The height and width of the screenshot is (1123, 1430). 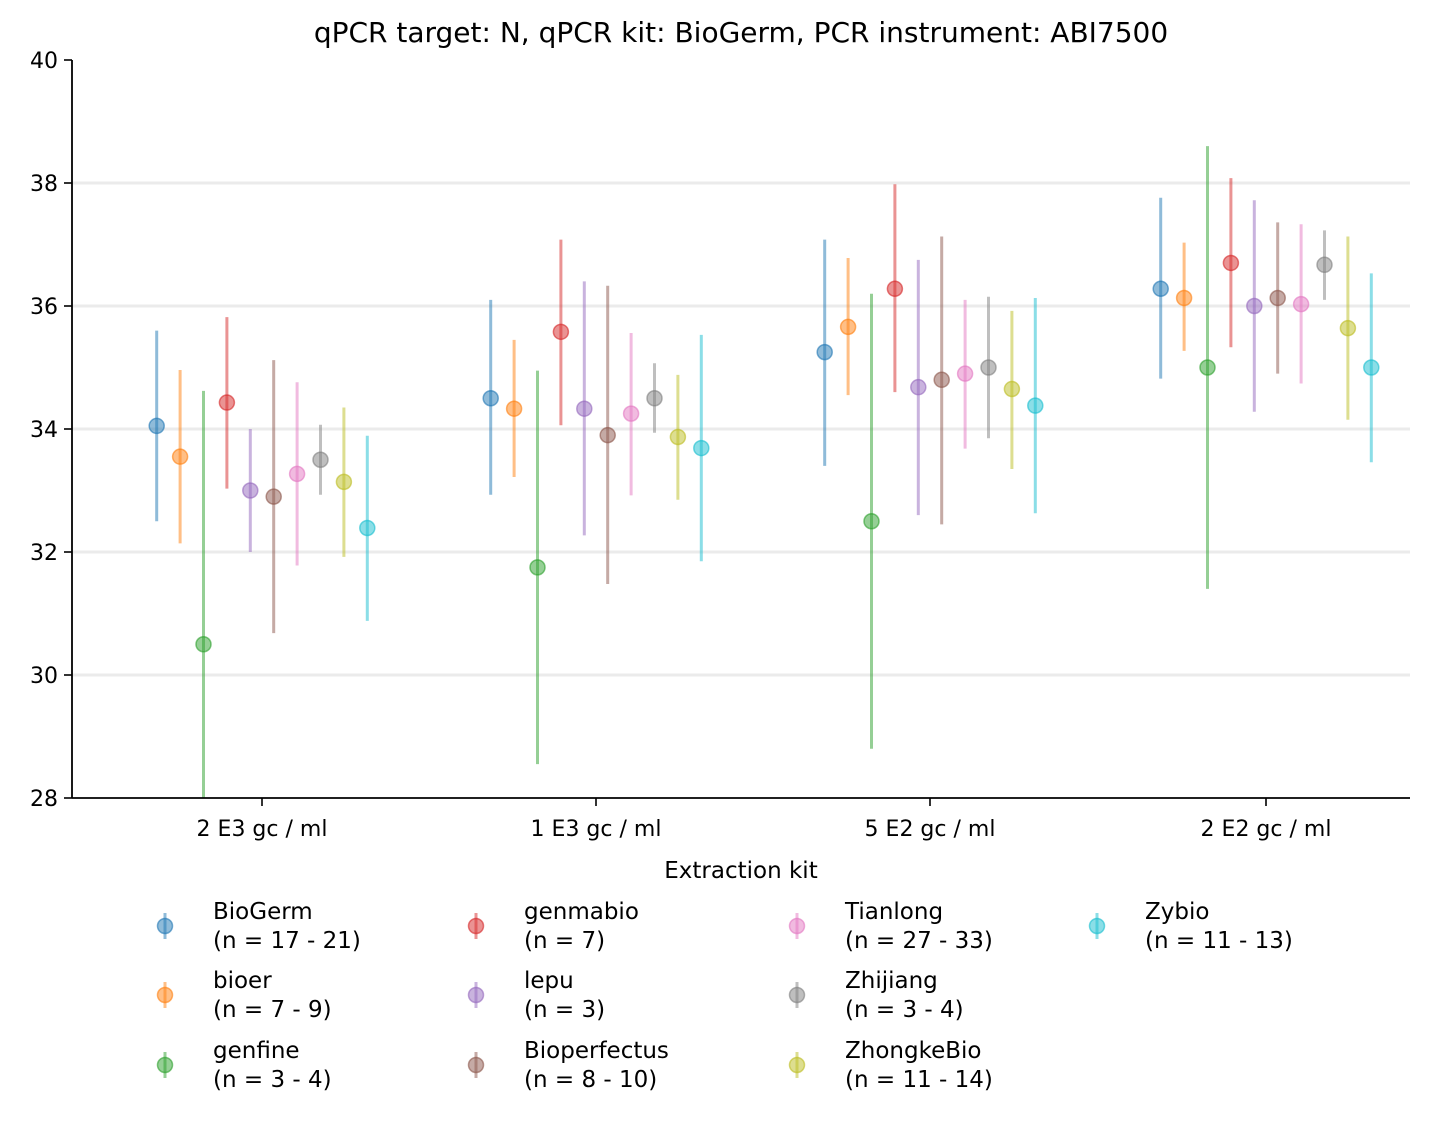 What do you see at coordinates (893, 912) in the screenshot?
I see `legend-label: Tianlong` at bounding box center [893, 912].